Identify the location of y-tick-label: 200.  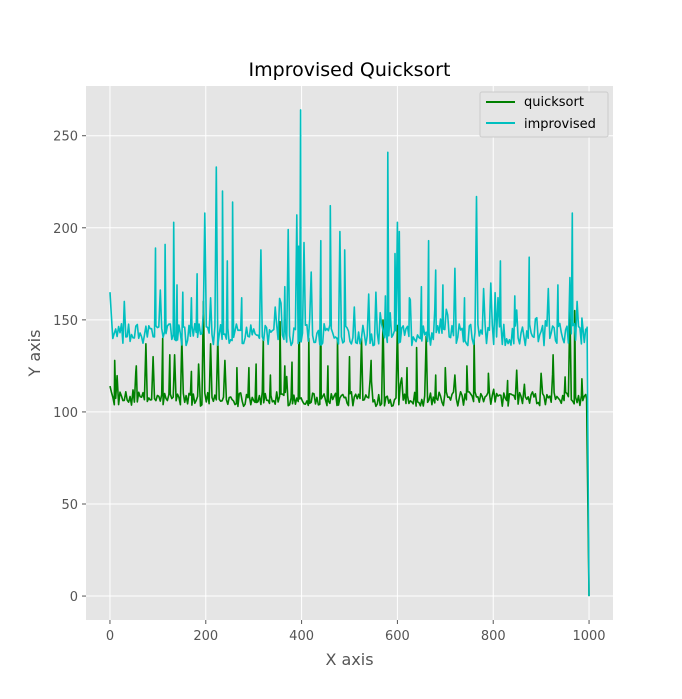
(65, 229).